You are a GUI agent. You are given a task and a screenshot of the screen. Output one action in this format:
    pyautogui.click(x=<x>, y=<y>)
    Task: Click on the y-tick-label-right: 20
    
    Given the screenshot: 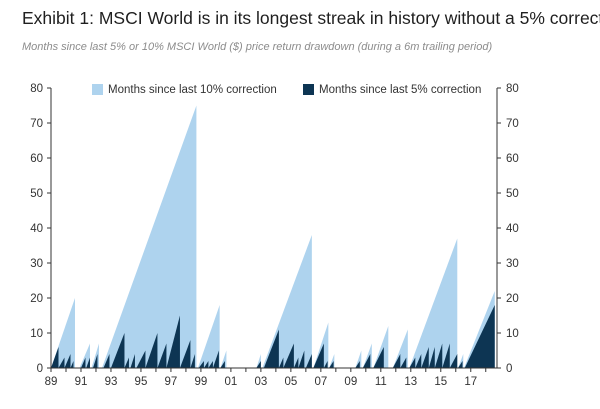 What is the action you would take?
    pyautogui.click(x=512, y=299)
    